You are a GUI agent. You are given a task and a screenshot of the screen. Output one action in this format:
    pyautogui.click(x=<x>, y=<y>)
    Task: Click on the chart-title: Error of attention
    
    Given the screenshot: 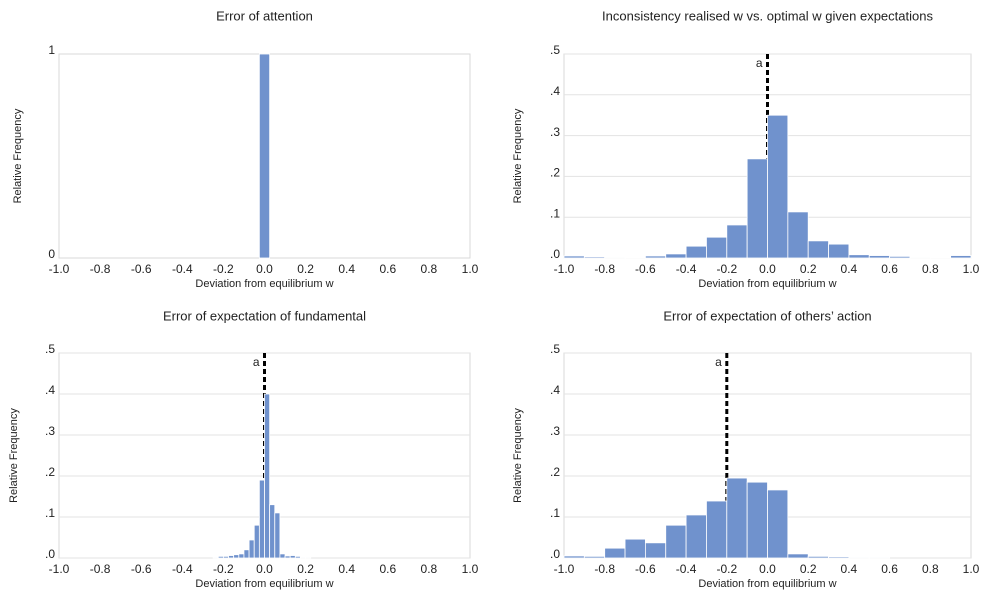 What is the action you would take?
    pyautogui.click(x=264, y=15)
    